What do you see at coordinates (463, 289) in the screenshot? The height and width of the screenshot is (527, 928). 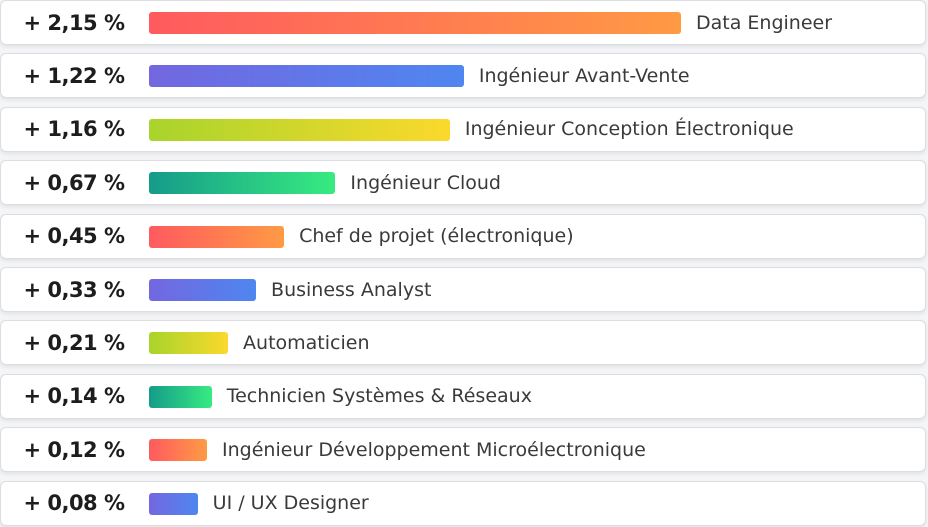 I see `bar-row: + 0,33 % Business Analyst` at bounding box center [463, 289].